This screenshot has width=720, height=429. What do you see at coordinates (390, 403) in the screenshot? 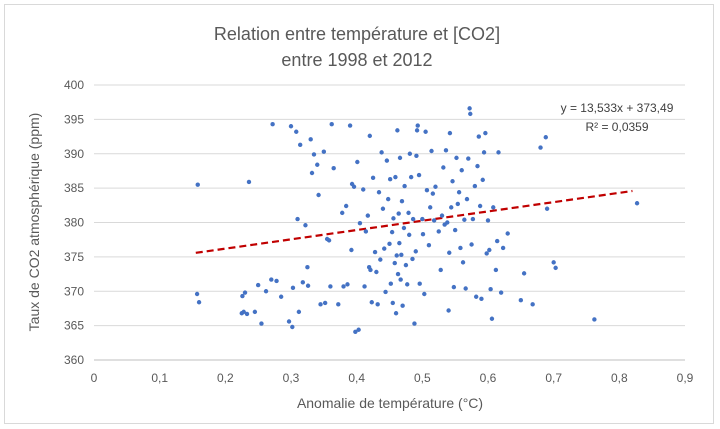
I see `x-axis-label: Anomalie de température (°C)` at bounding box center [390, 403].